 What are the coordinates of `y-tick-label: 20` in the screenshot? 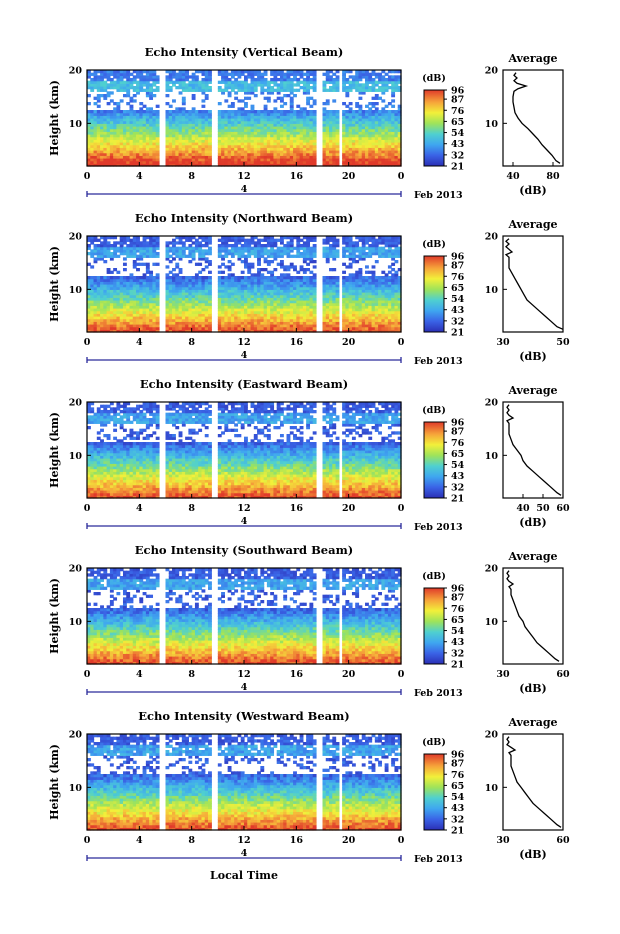 It's located at (76, 71).